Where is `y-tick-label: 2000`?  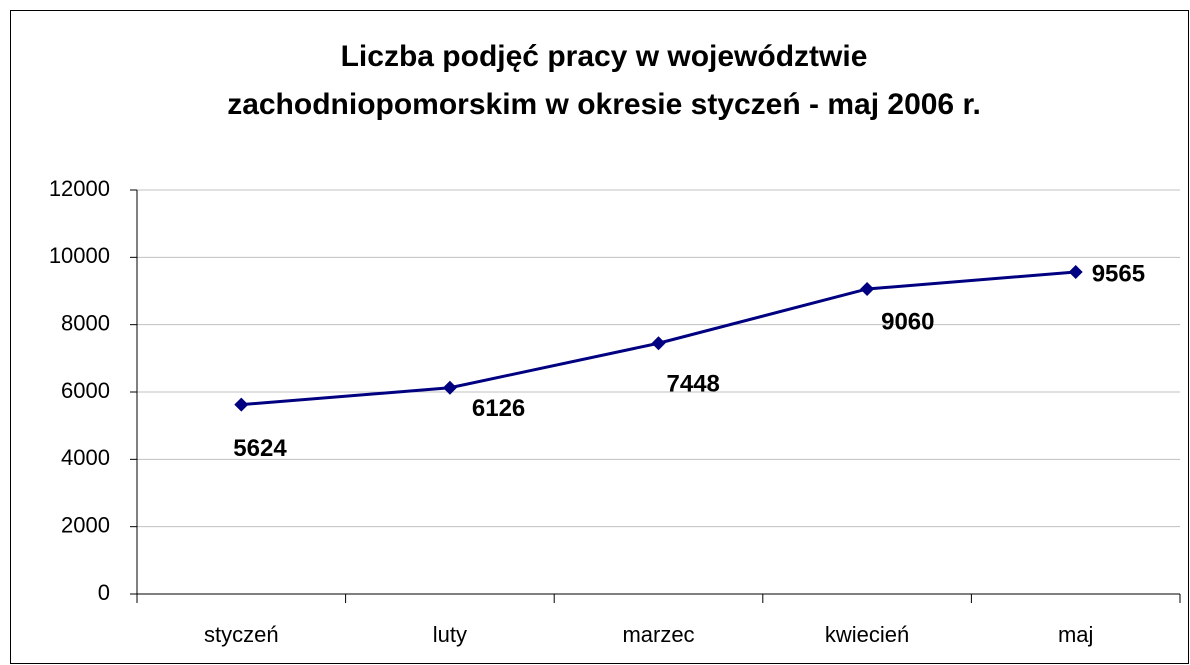 y-tick-label: 2000 is located at coordinates (85, 524).